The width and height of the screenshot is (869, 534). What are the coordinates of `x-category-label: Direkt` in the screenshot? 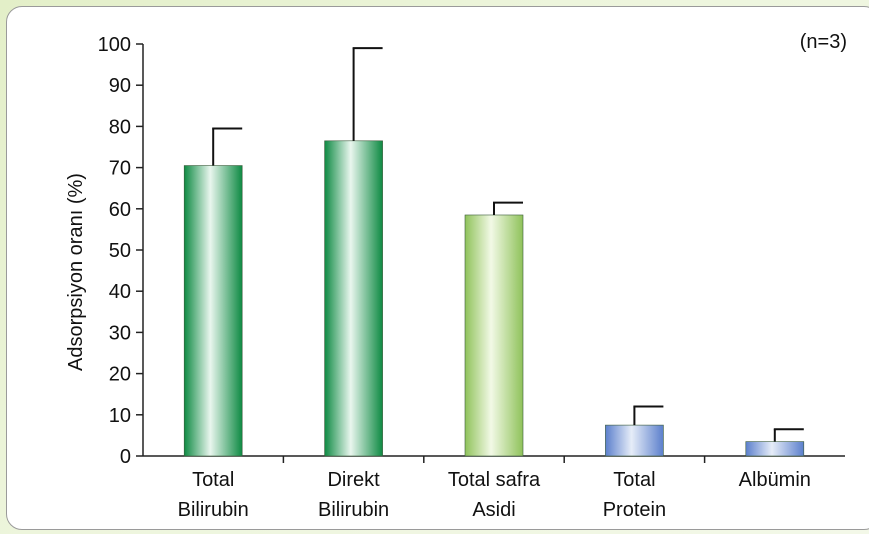 It's located at (353, 480).